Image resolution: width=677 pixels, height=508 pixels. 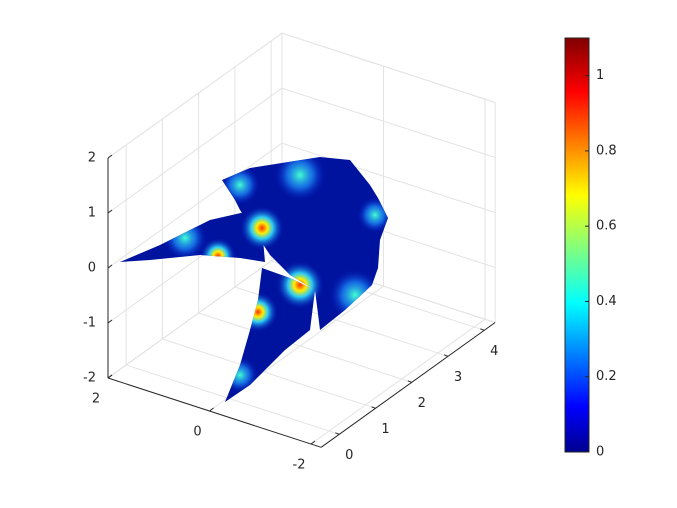 I want to click on z-tick-label: 1, so click(x=92, y=213).